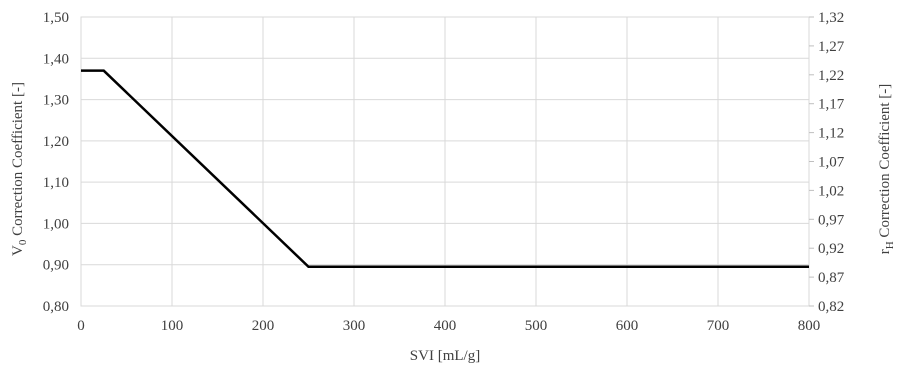 Image resolution: width=908 pixels, height=369 pixels. What do you see at coordinates (56, 59) in the screenshot?
I see `y-tick-label: 1,40` at bounding box center [56, 59].